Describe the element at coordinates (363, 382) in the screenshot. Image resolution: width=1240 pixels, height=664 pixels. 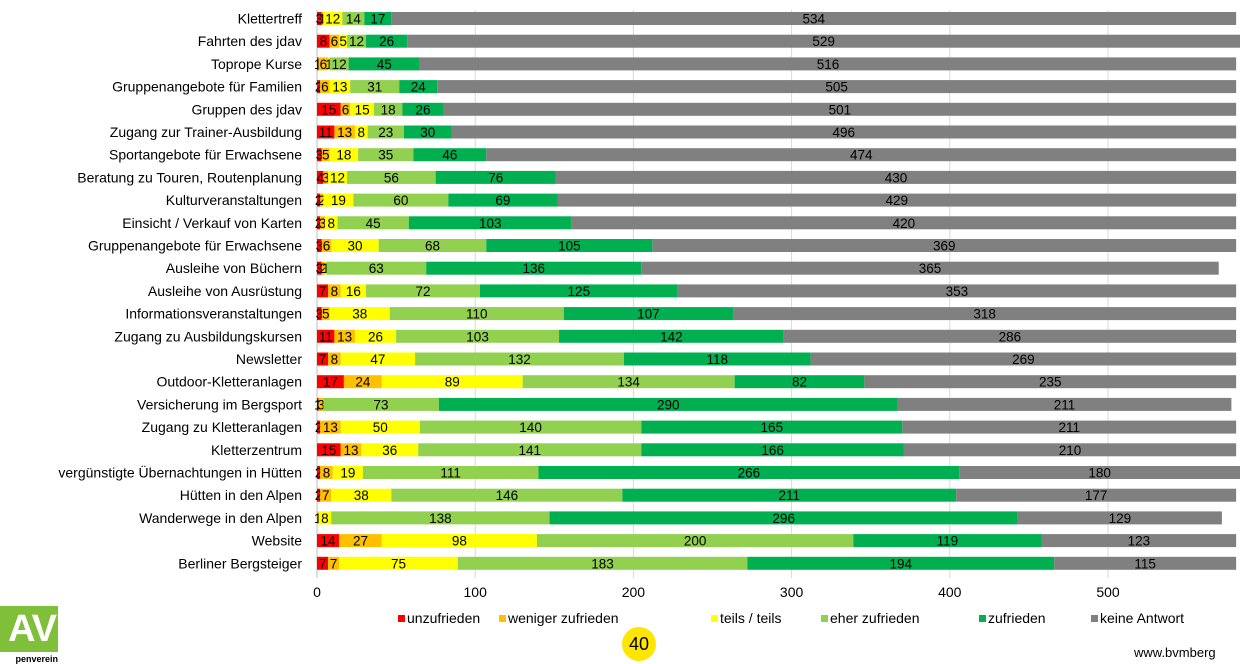
I see `data-label: 24` at that location.